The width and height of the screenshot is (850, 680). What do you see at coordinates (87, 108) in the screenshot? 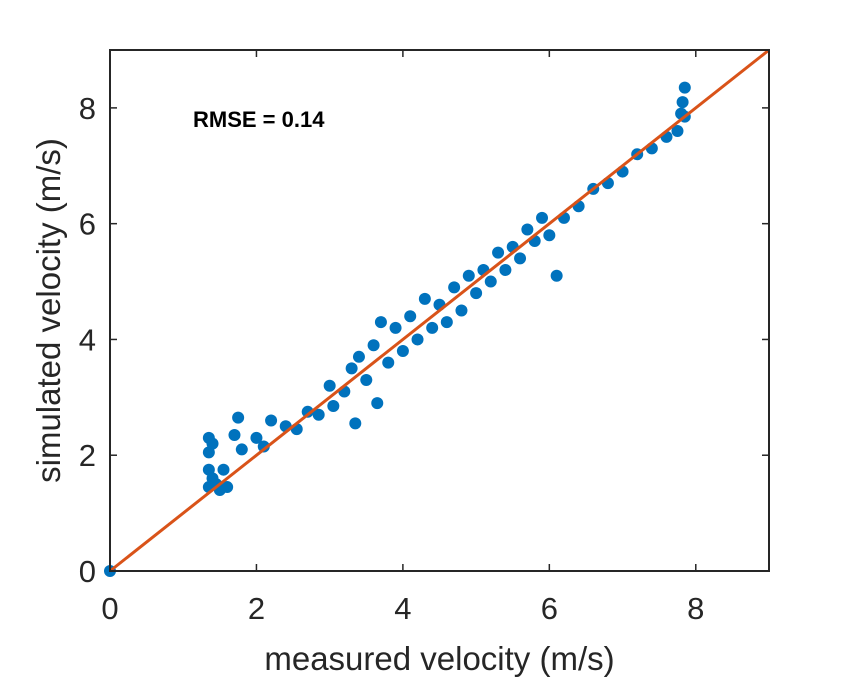
I see `y-tick-label: 8` at bounding box center [87, 108].